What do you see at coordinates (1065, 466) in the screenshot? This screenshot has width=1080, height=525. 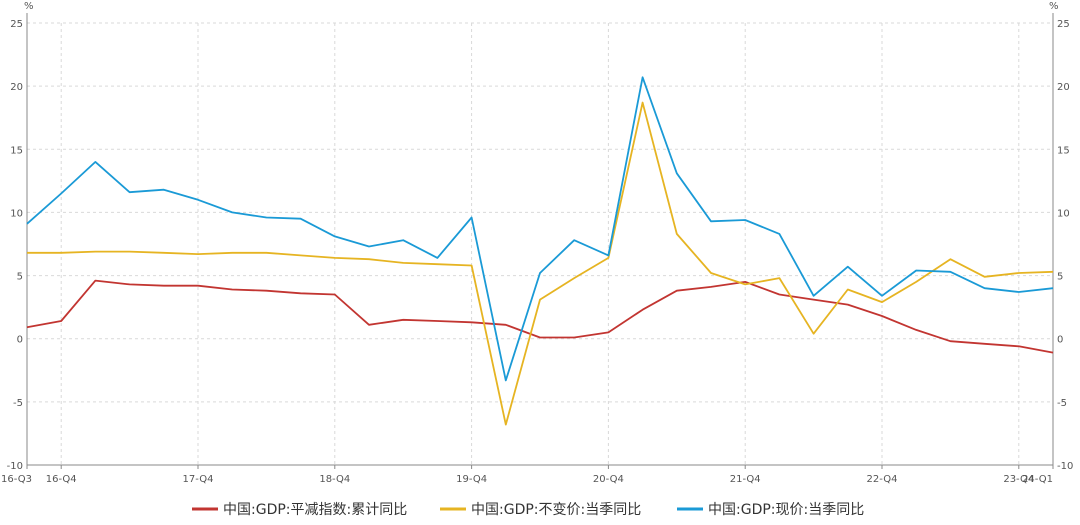 I see `y-tick-label-right: -10` at bounding box center [1065, 466].